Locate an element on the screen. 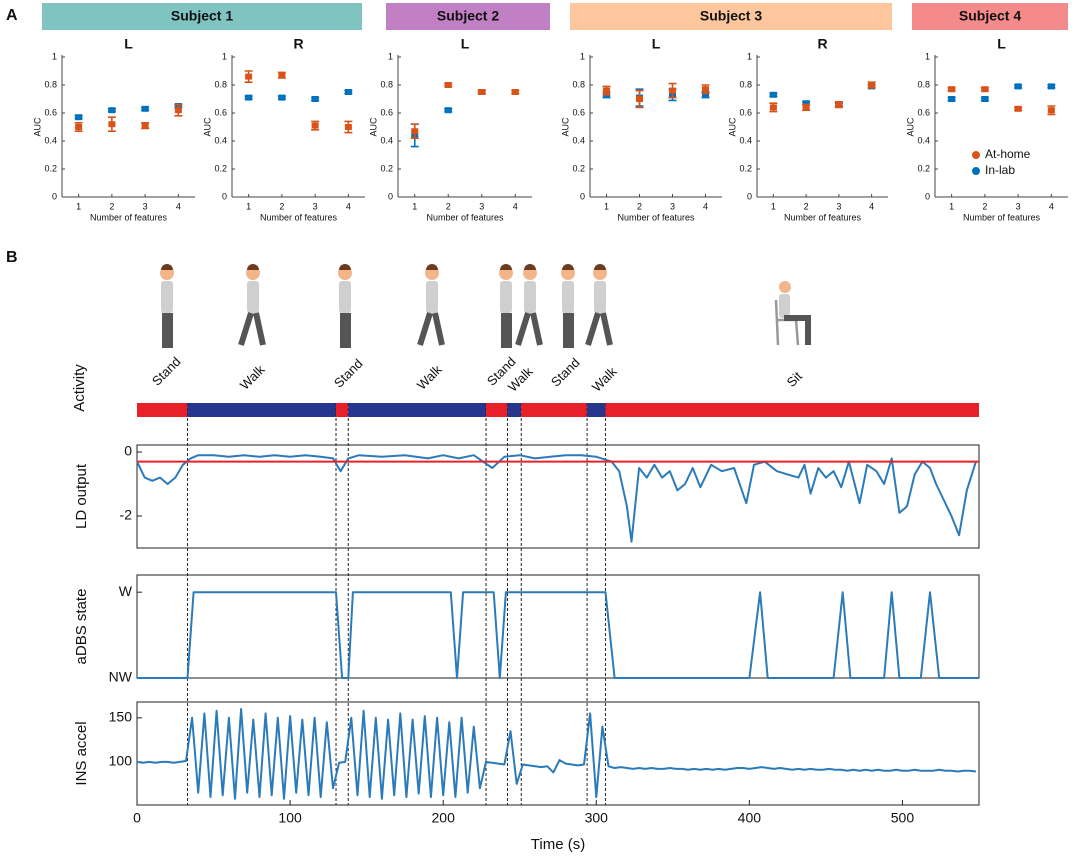 This screenshot has height=858, width=1080. panel-label: A is located at coordinates (12, 15).